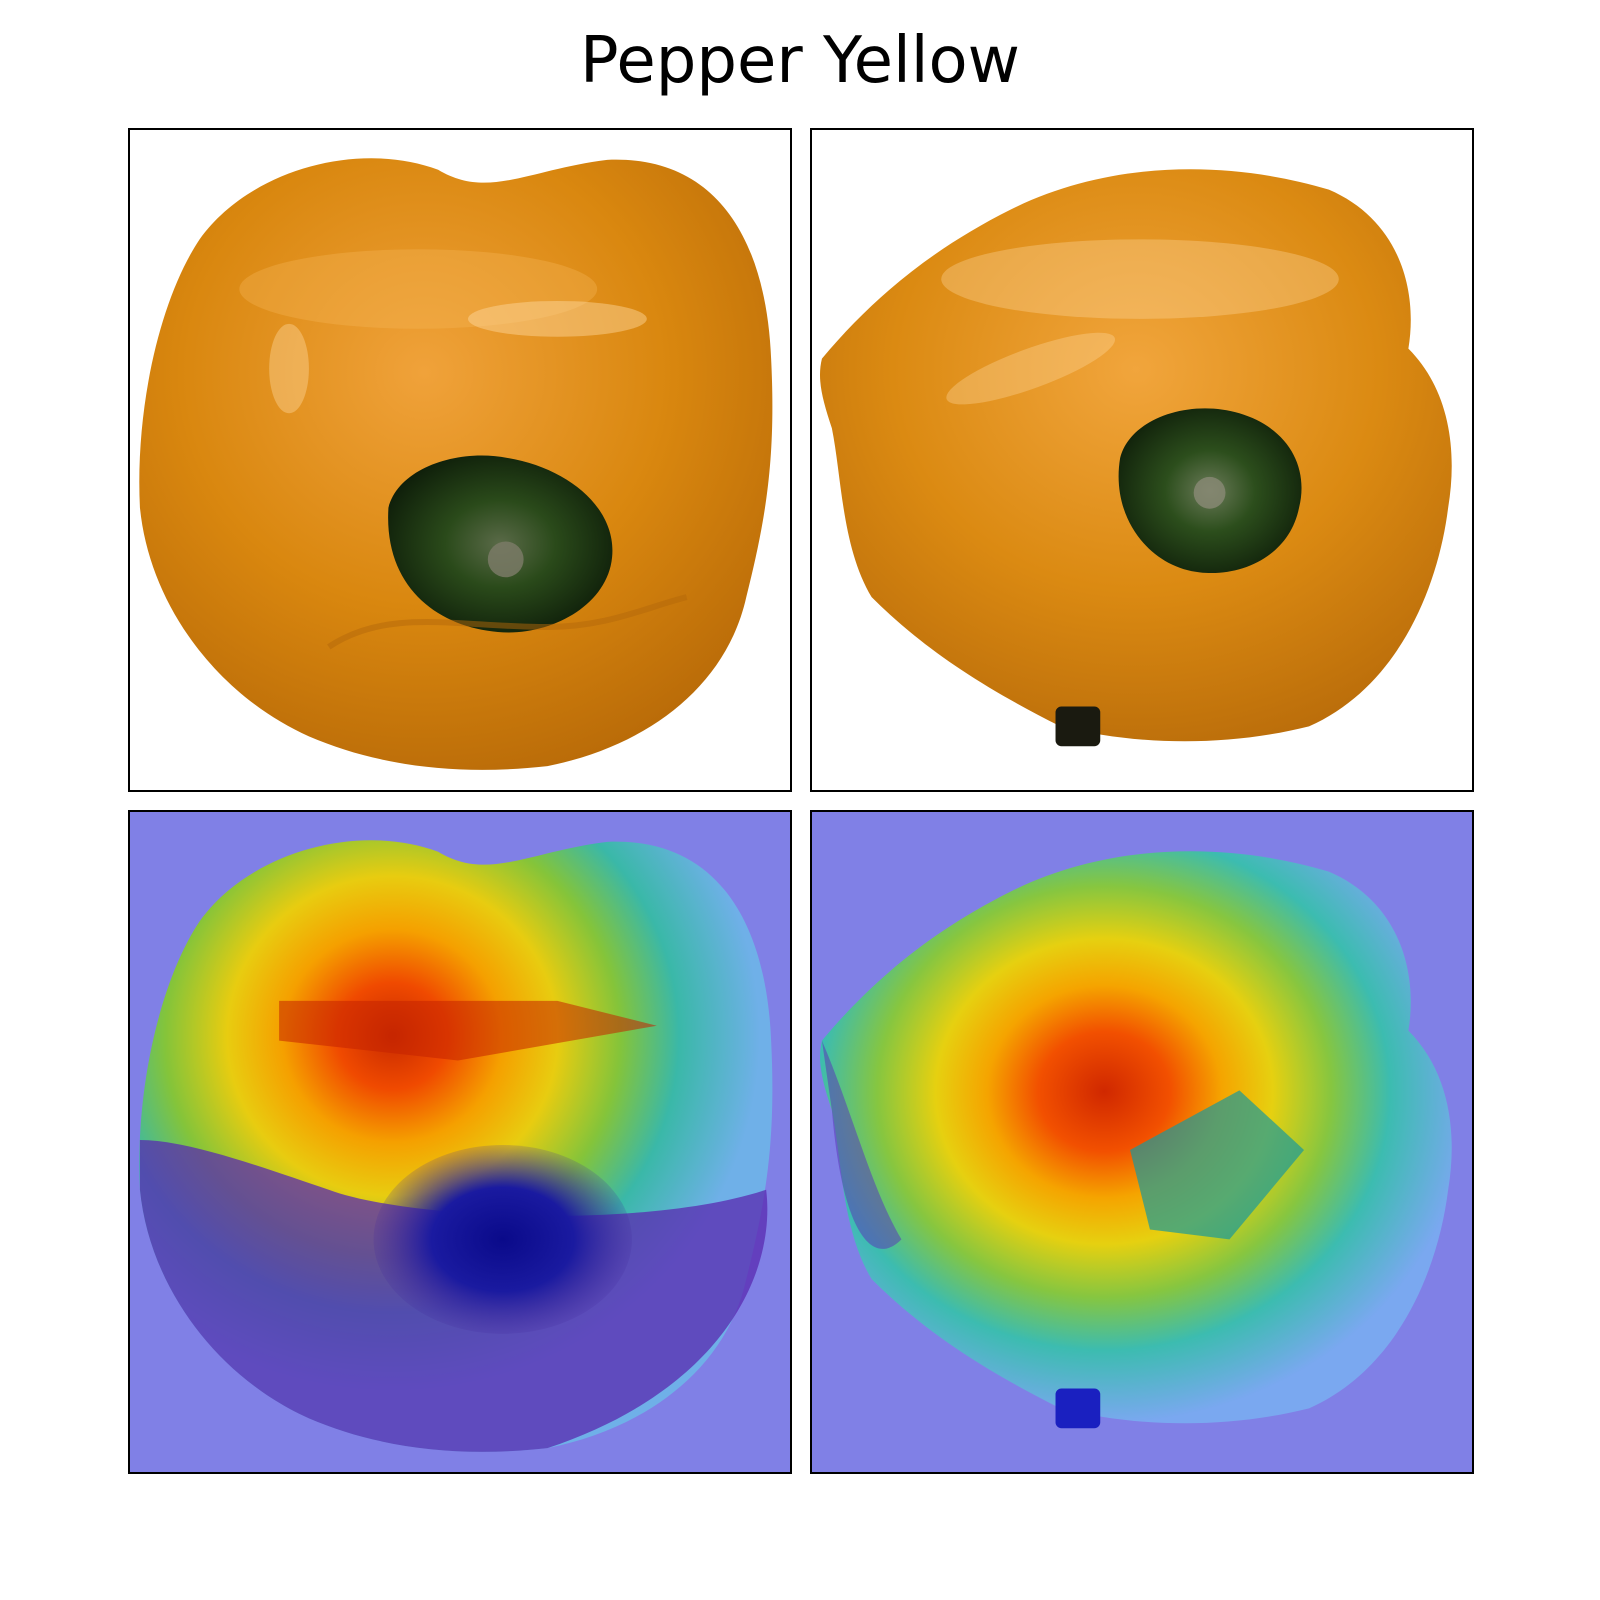 The height and width of the screenshot is (1600, 1600). Describe the element at coordinates (1135, 1140) in the screenshot. I see `pepper-heatmap-overlay-icon` at that location.